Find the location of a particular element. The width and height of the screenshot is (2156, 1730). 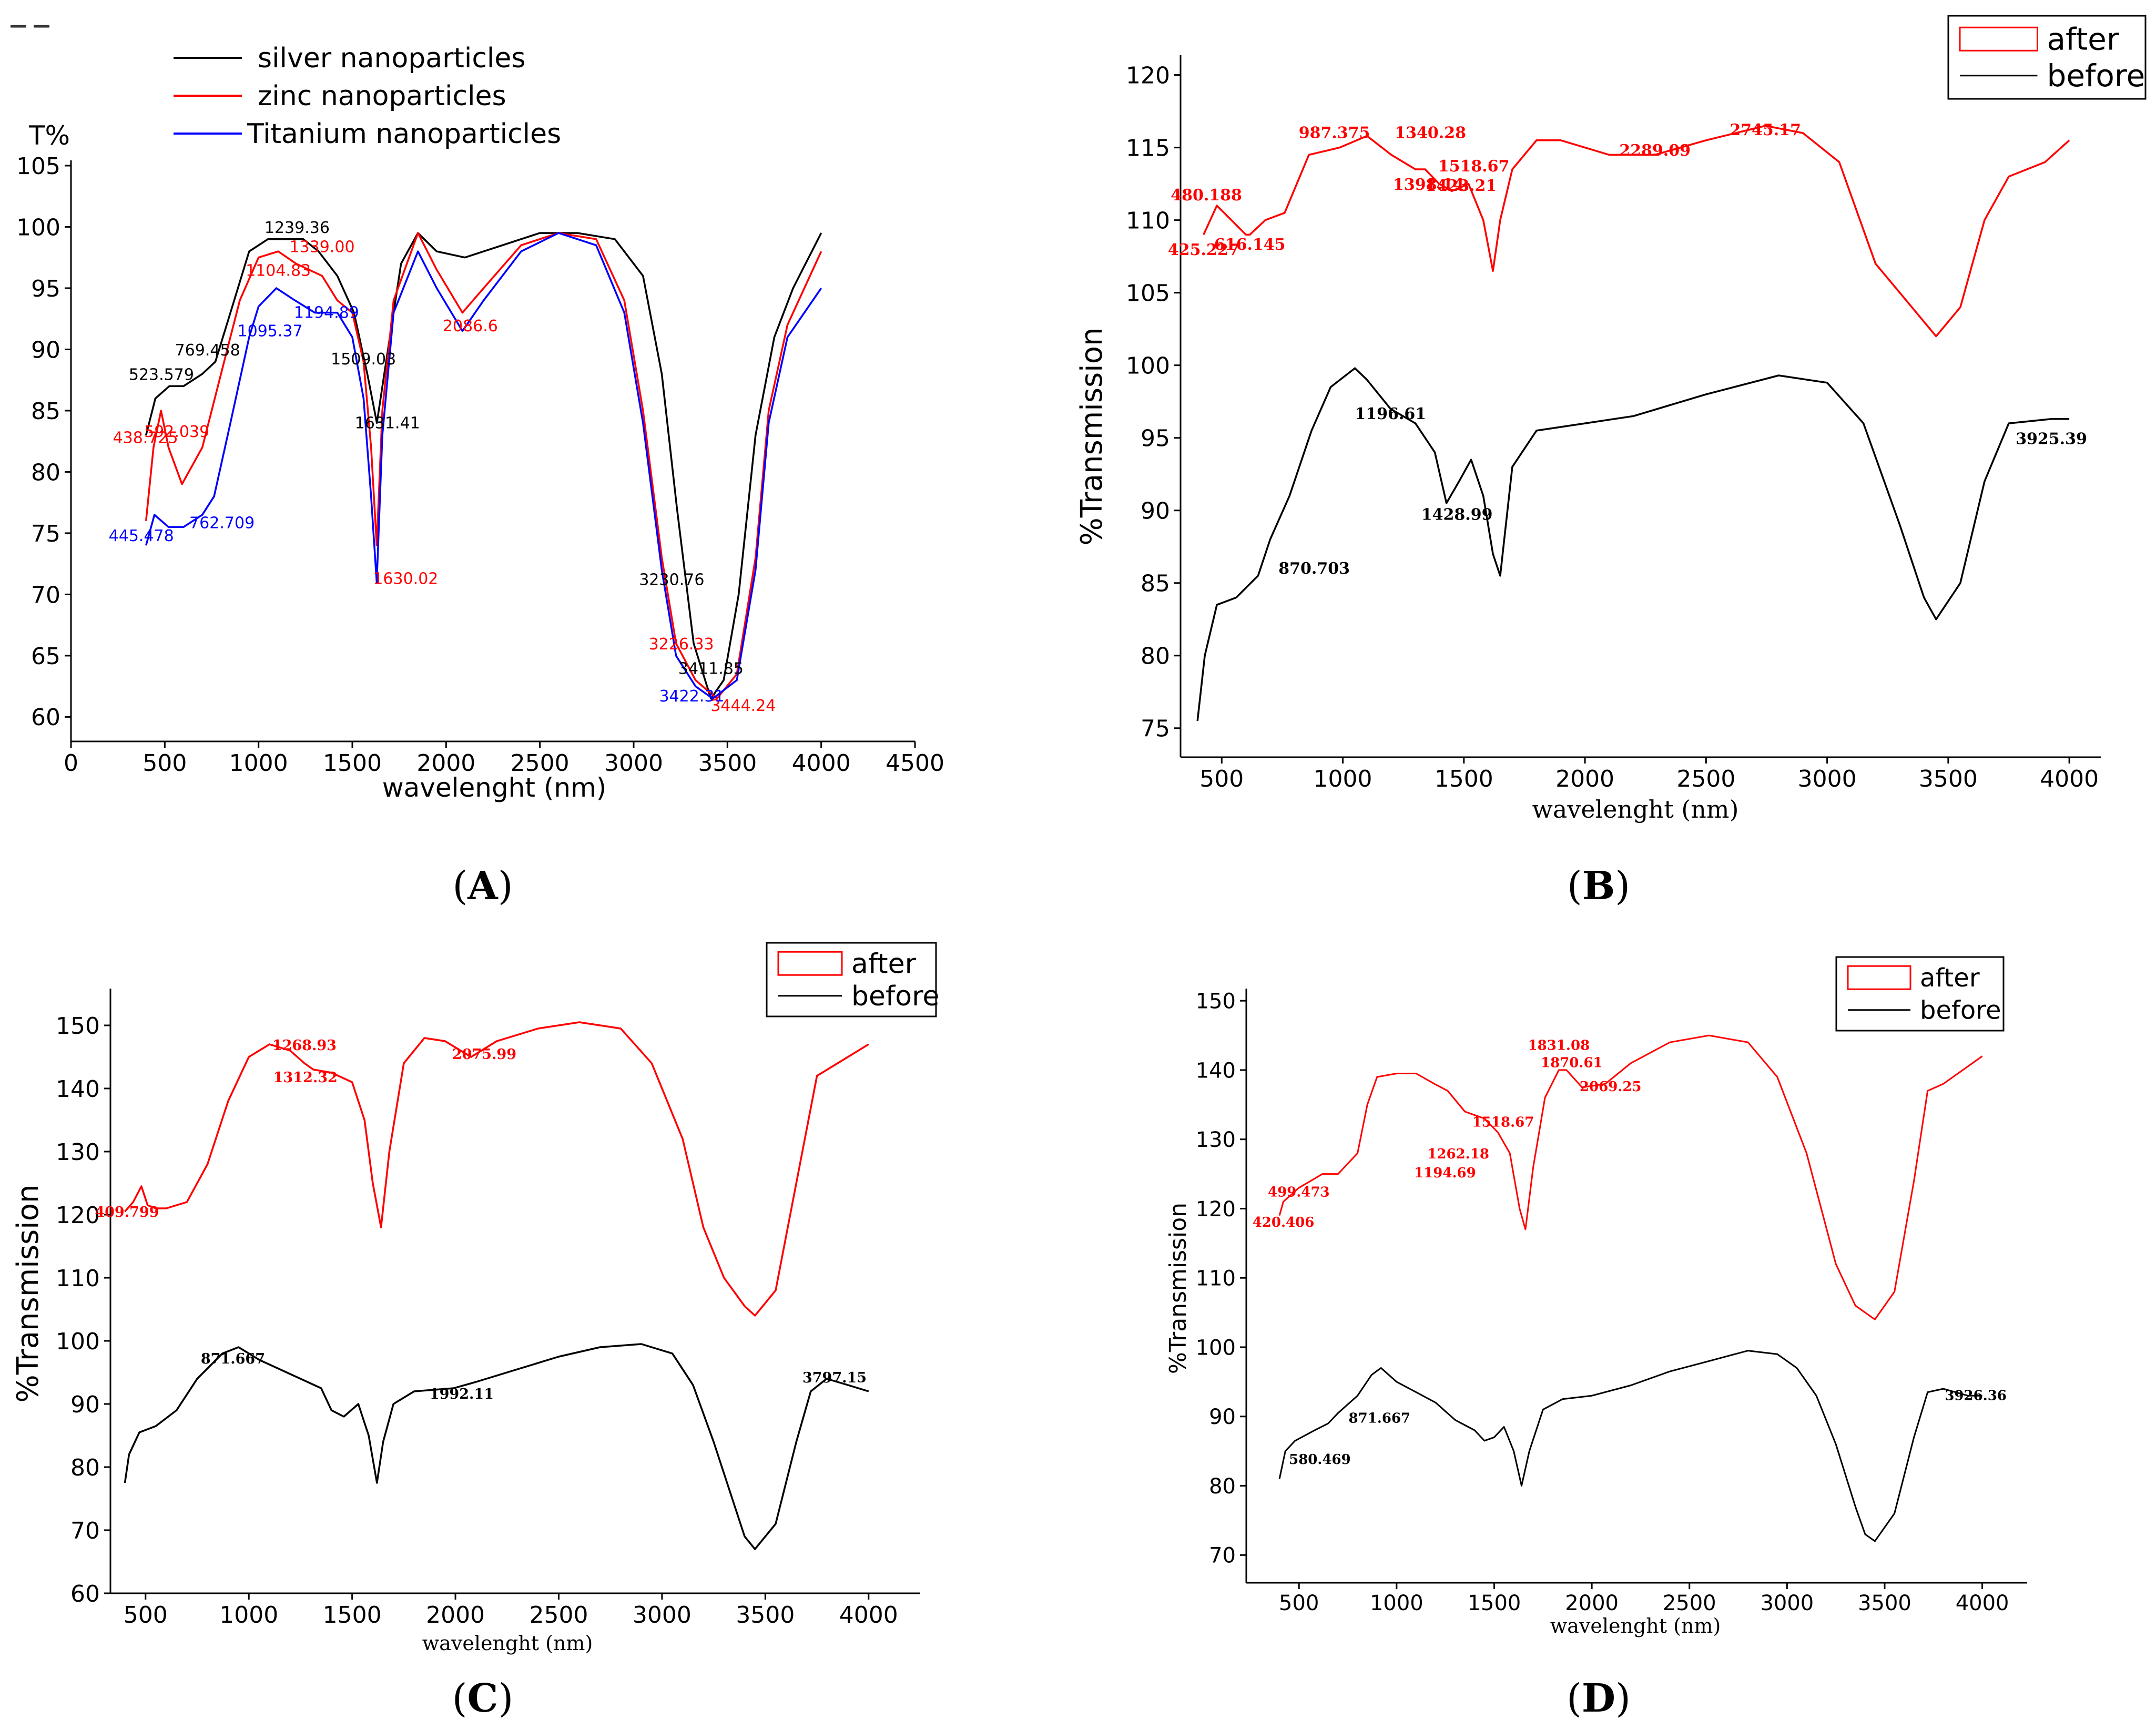

data-label: 3444.24 is located at coordinates (743, 706).